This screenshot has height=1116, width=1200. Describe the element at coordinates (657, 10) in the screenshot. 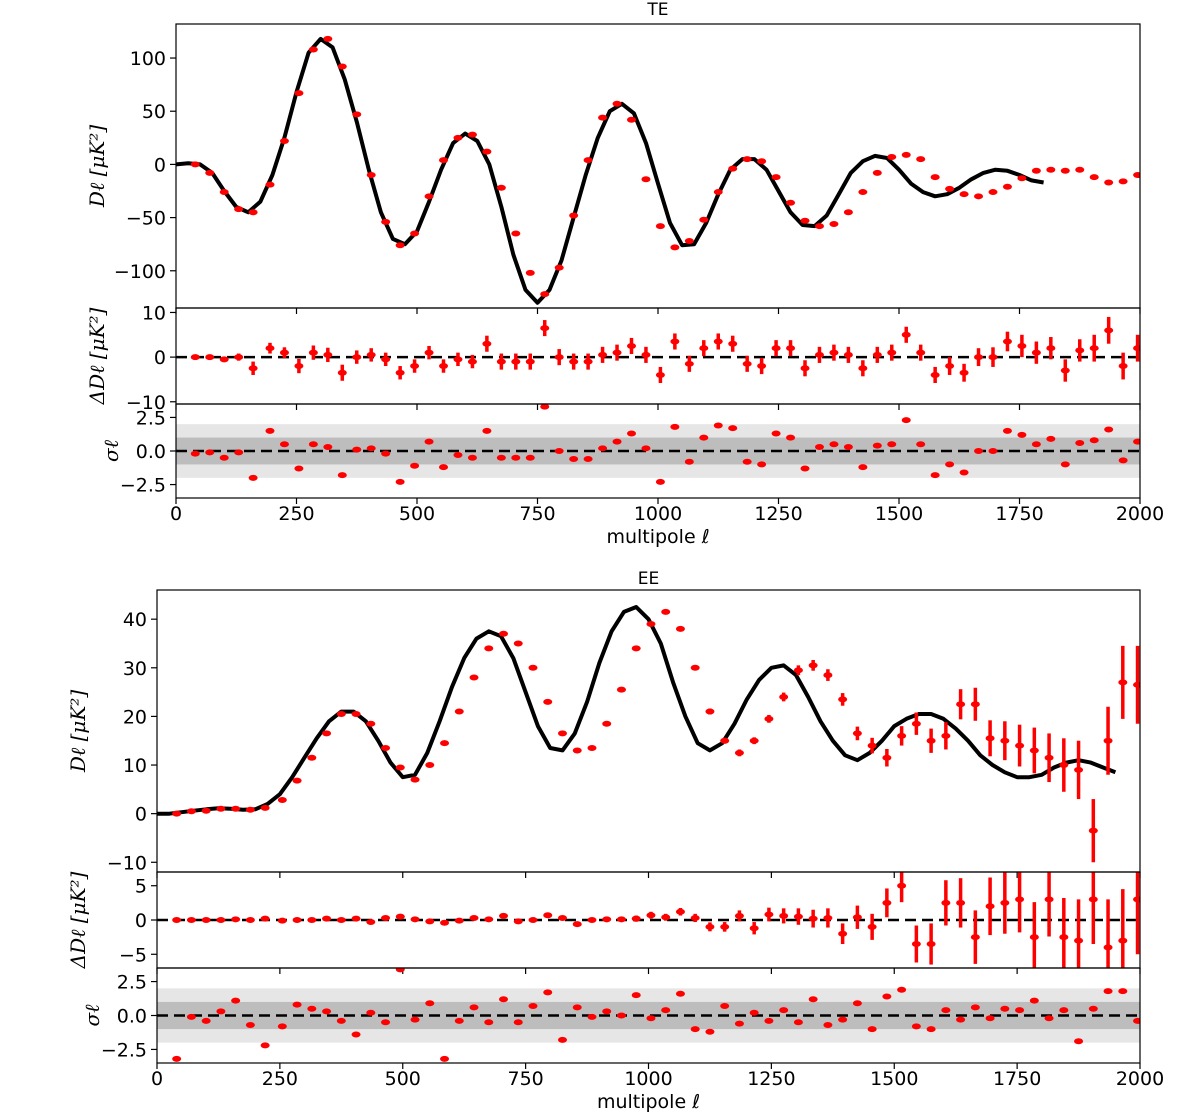

I see `chart-title: TE` at that location.